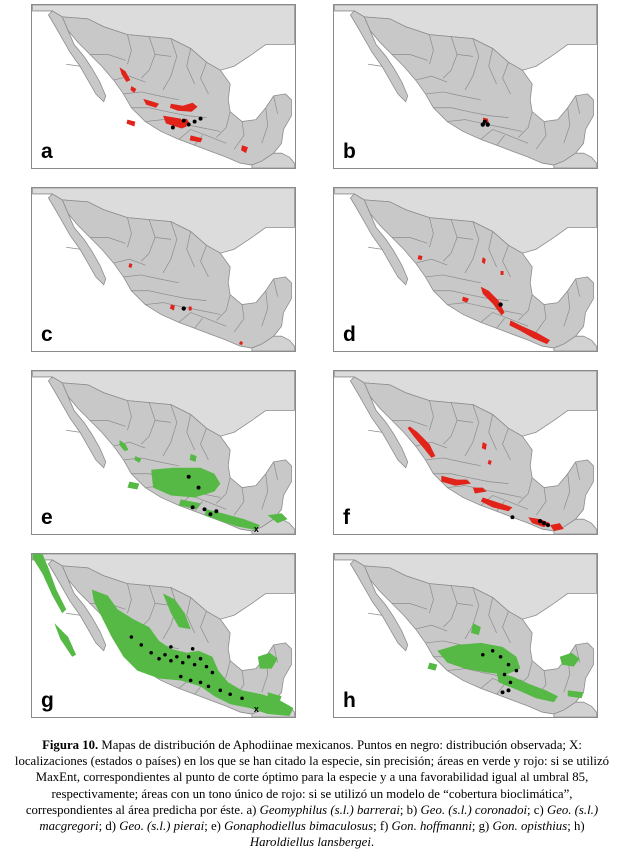 The height and width of the screenshot is (866, 624). I want to click on map-panel-h: h, so click(465, 635).